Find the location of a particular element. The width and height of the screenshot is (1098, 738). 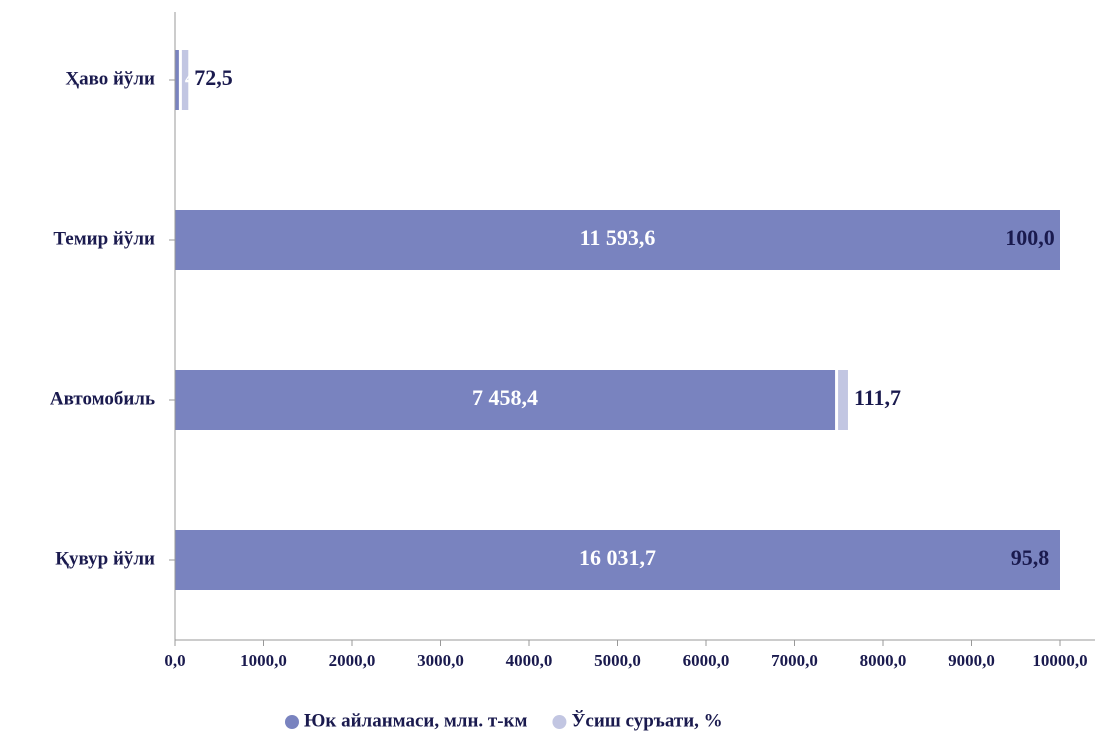

y-tick-label: Автомобиль is located at coordinates (102, 398).